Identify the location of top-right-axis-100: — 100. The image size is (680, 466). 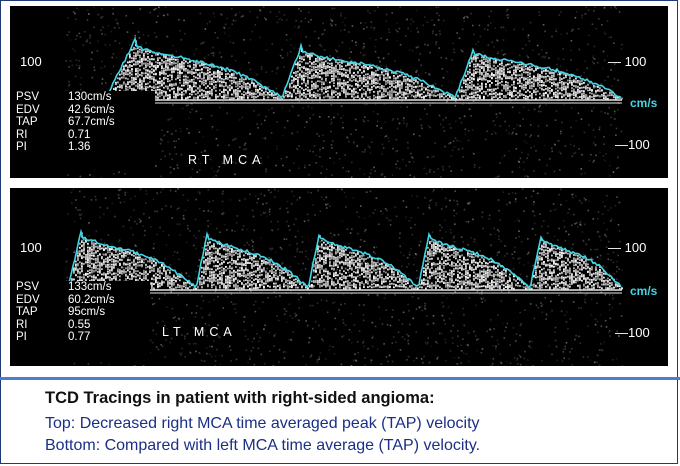
(627, 61).